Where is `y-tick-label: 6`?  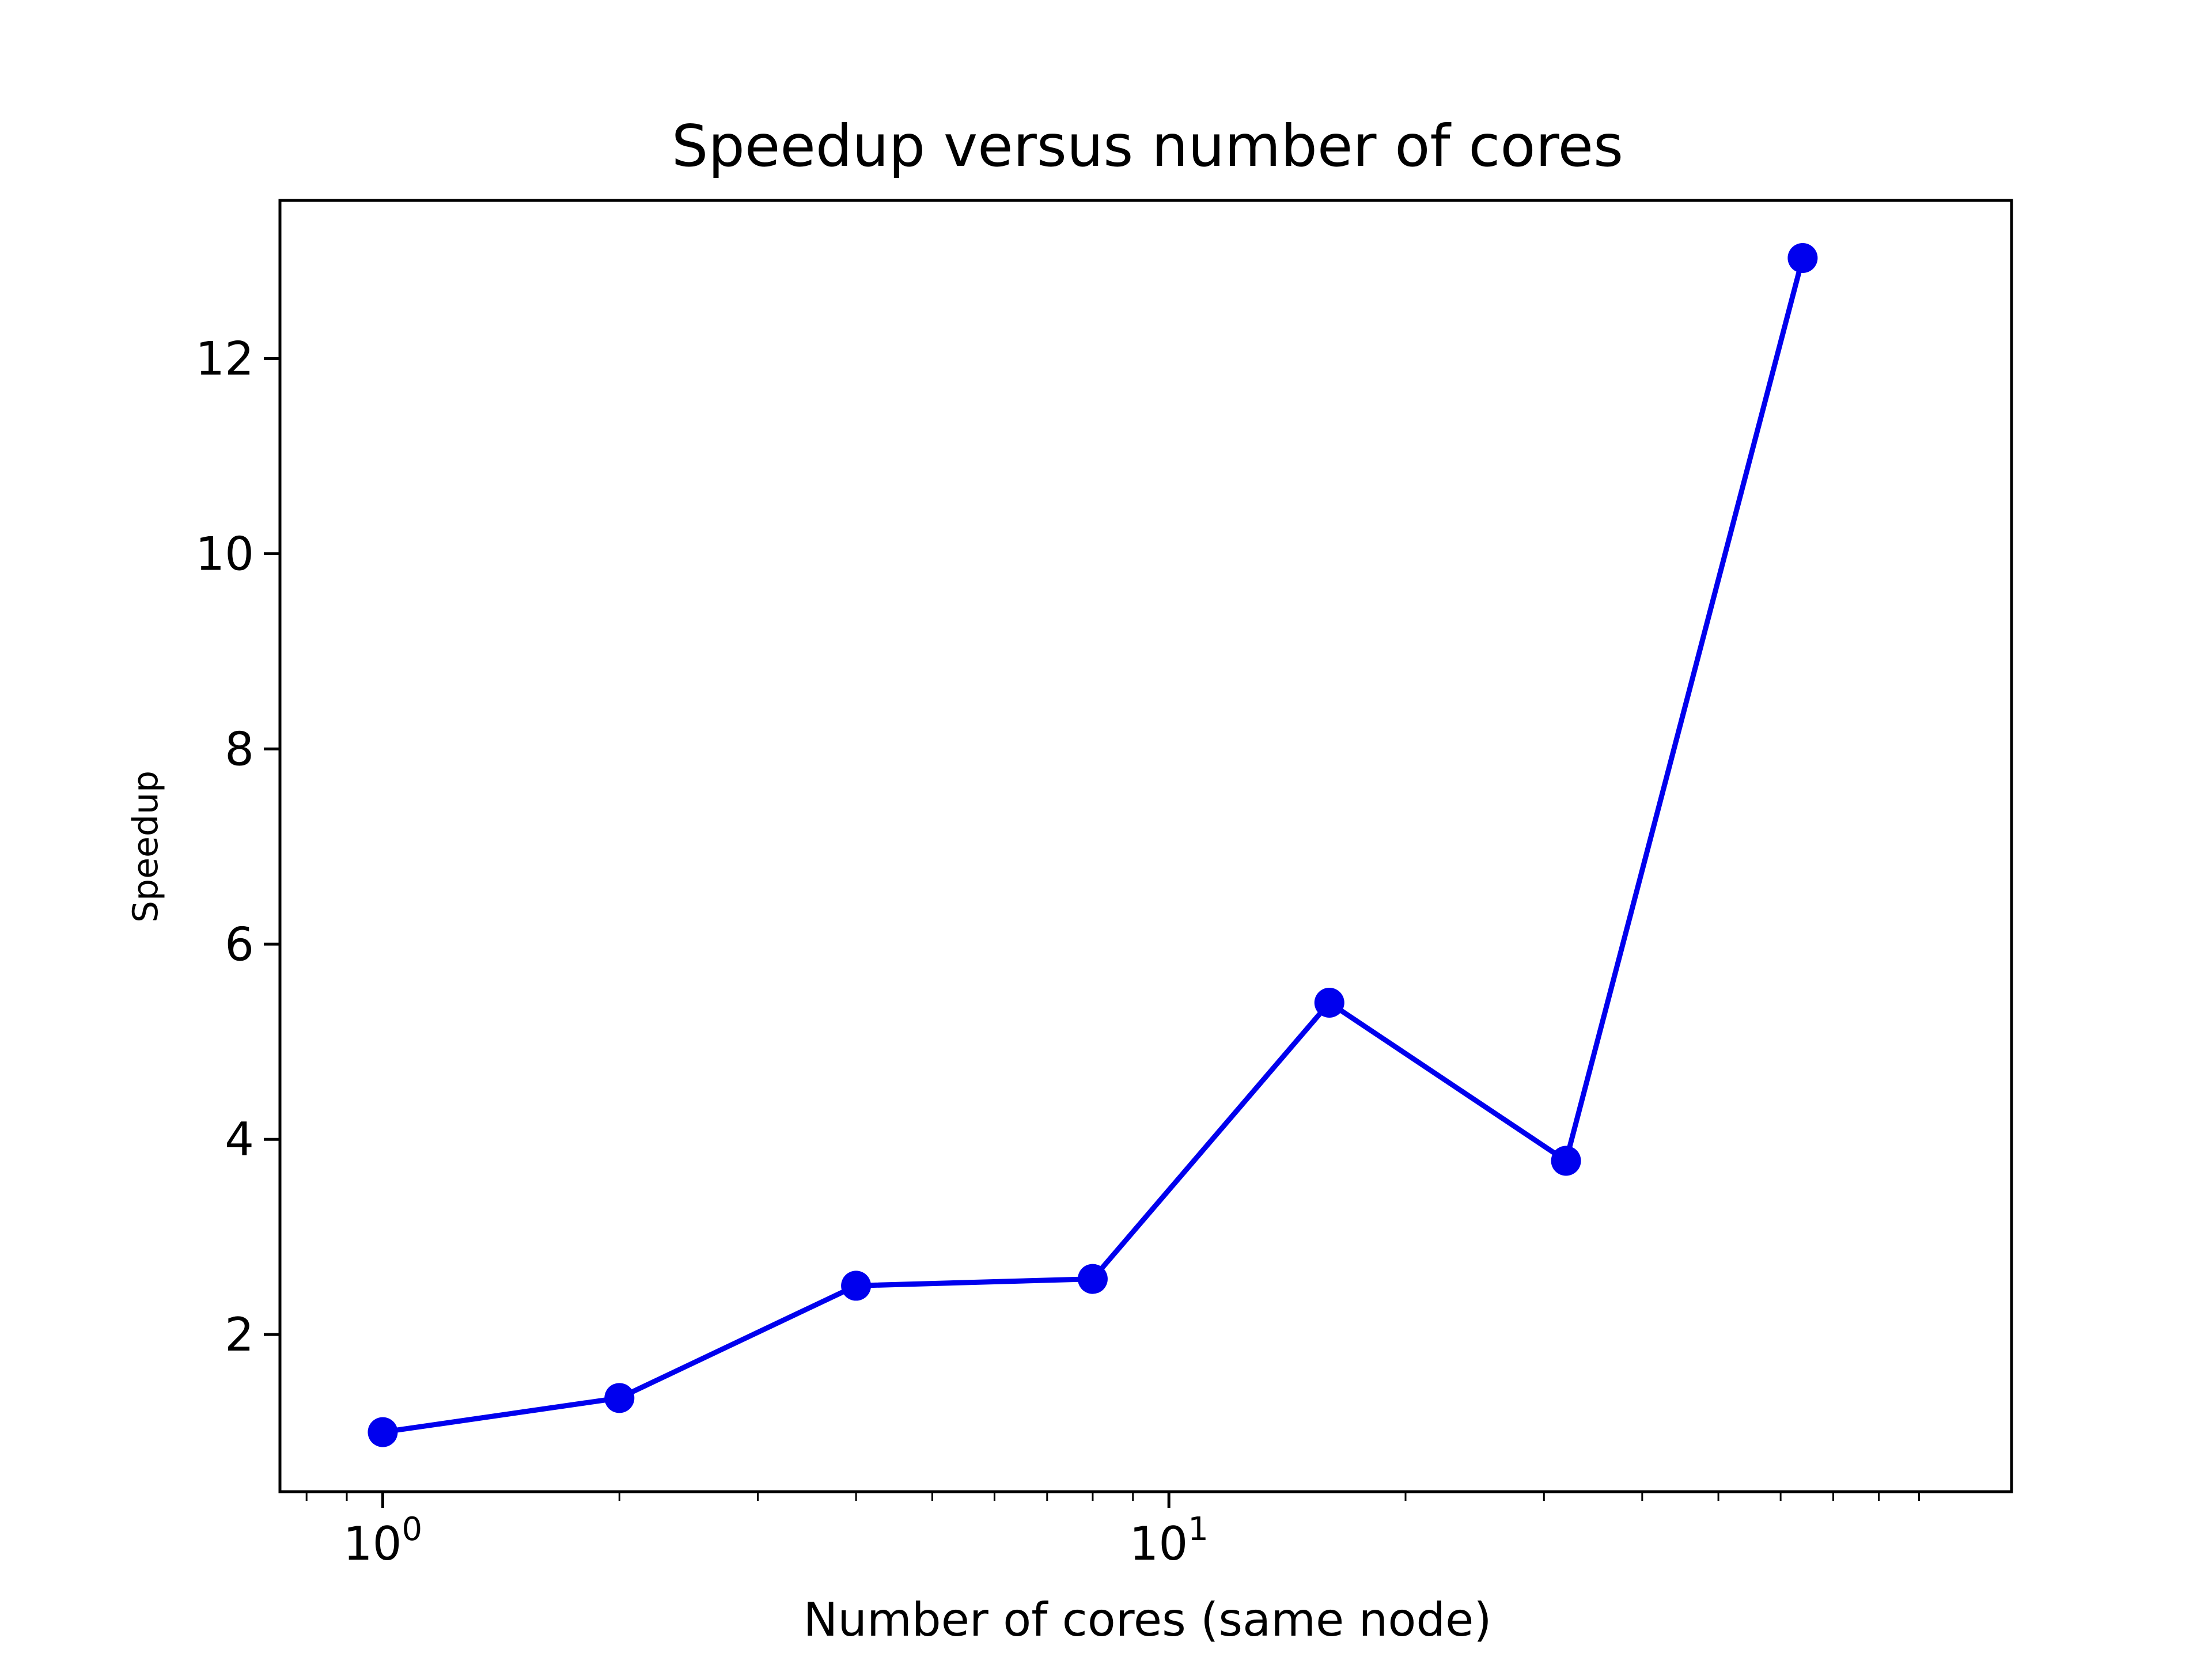 y-tick-label: 6 is located at coordinates (239, 944).